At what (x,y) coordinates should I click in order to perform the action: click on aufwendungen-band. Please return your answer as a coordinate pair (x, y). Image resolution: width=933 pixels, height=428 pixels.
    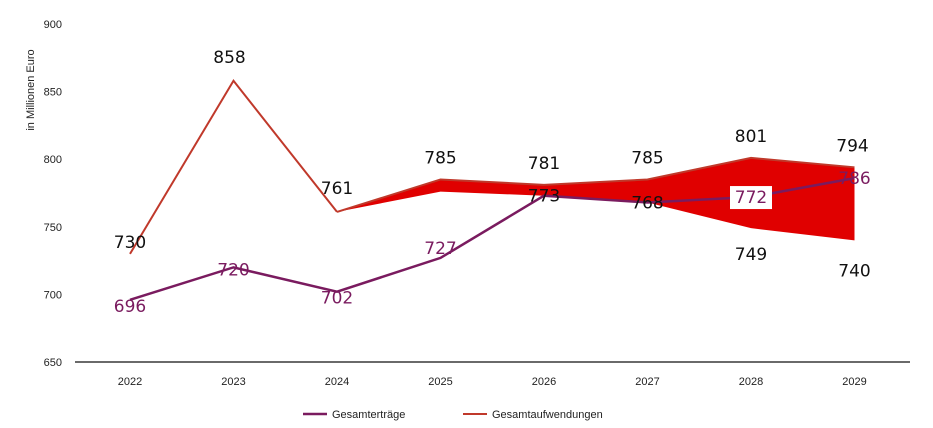
    Looking at the image, I should click on (596, 199).